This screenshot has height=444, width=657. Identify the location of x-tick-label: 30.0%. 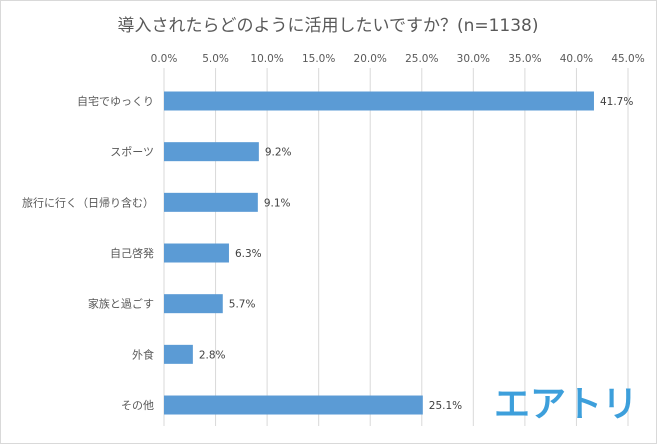
(473, 59).